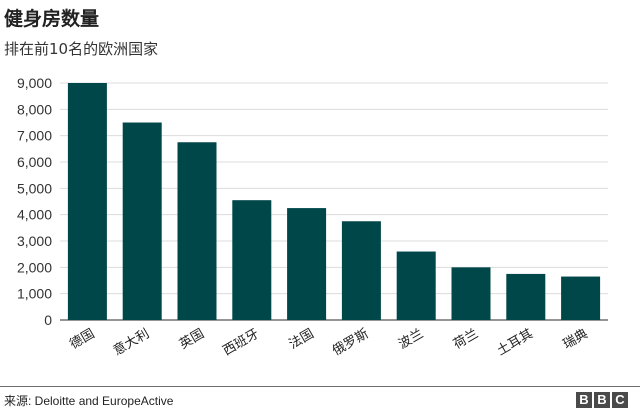  Describe the element at coordinates (48, 320) in the screenshot. I see `y-tick-label: 0` at that location.